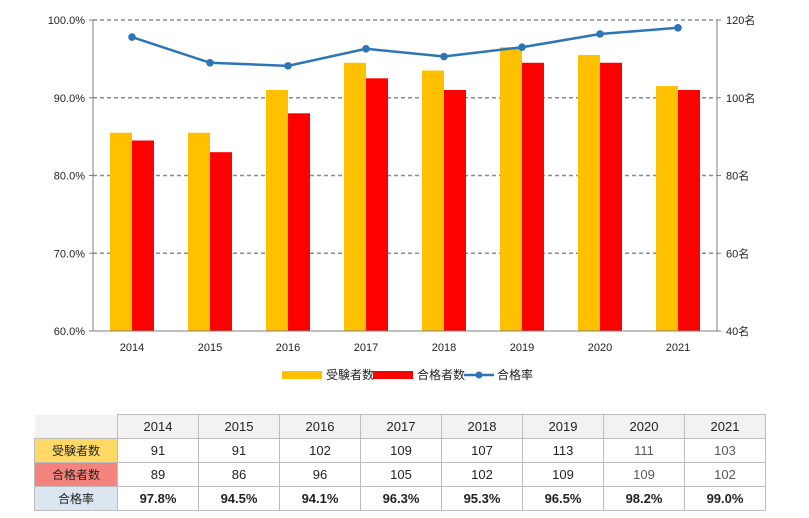 This screenshot has height=518, width=809. Describe the element at coordinates (76, 474) in the screenshot. I see `row-label-passers: 合格者数` at that location.